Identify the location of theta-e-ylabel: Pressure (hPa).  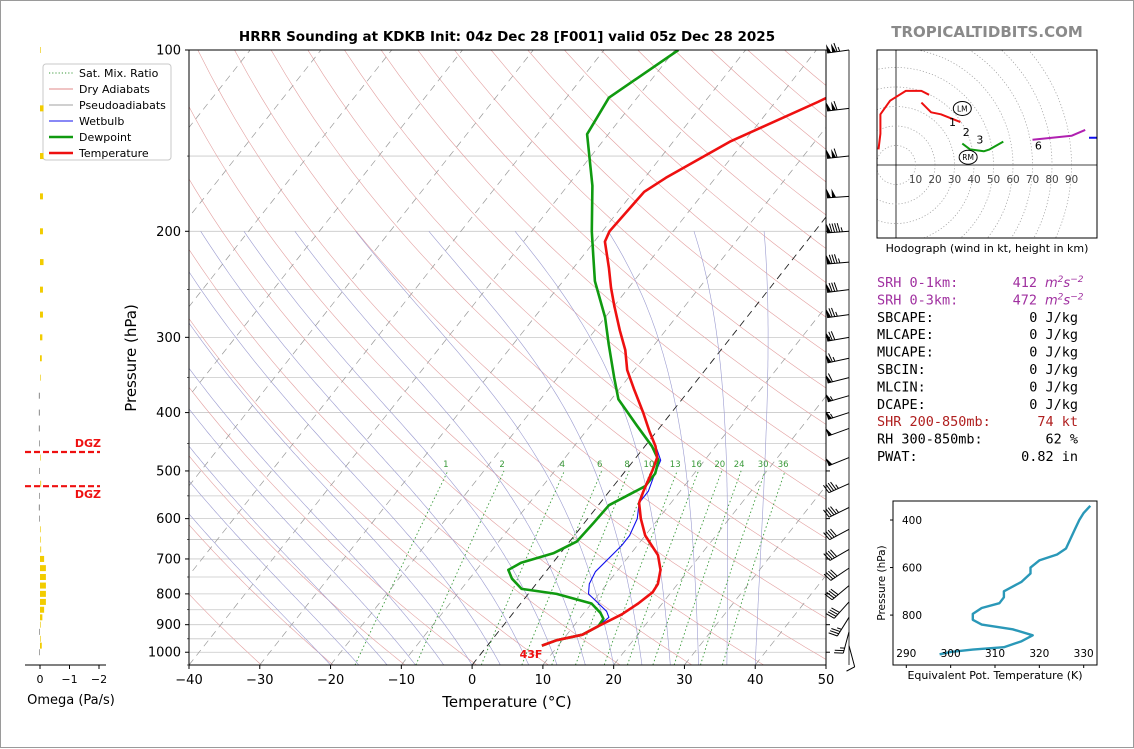
(882, 582).